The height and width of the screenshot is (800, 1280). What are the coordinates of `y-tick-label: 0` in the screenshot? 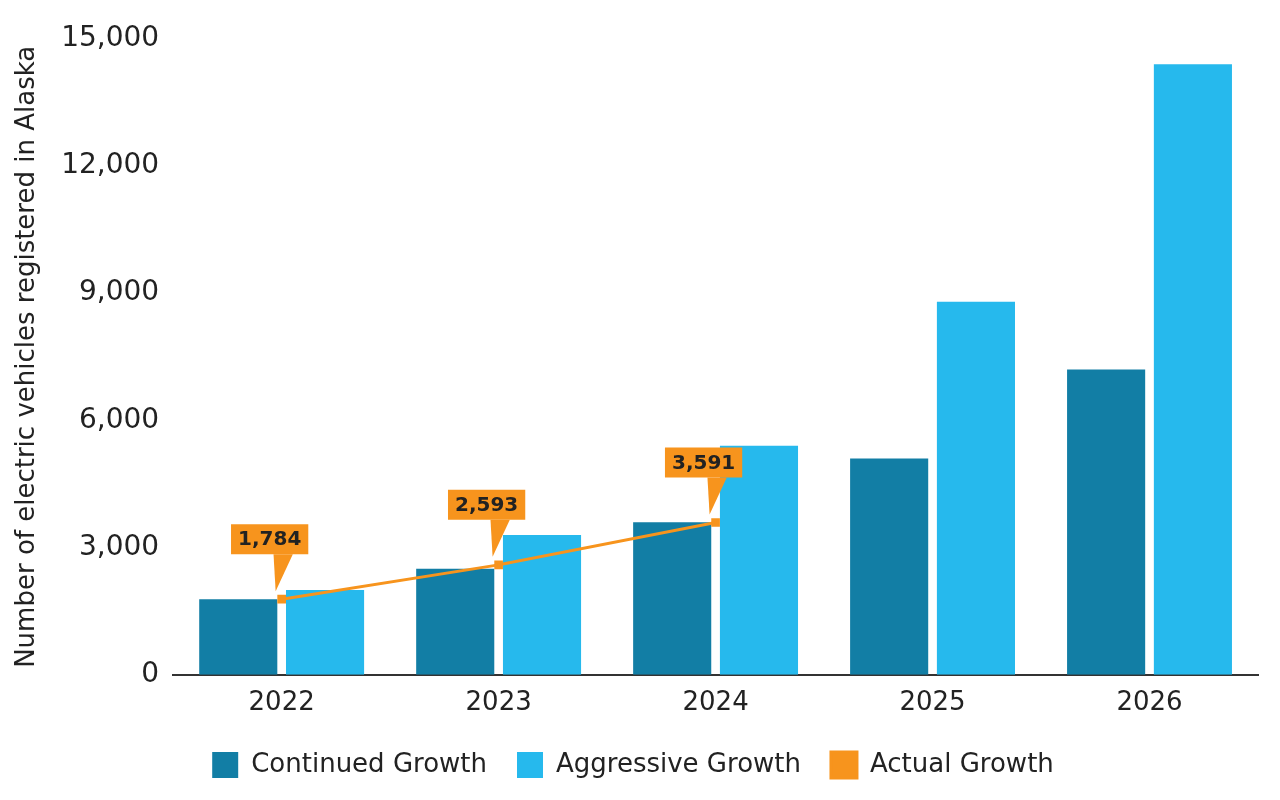 It's located at (150, 673).